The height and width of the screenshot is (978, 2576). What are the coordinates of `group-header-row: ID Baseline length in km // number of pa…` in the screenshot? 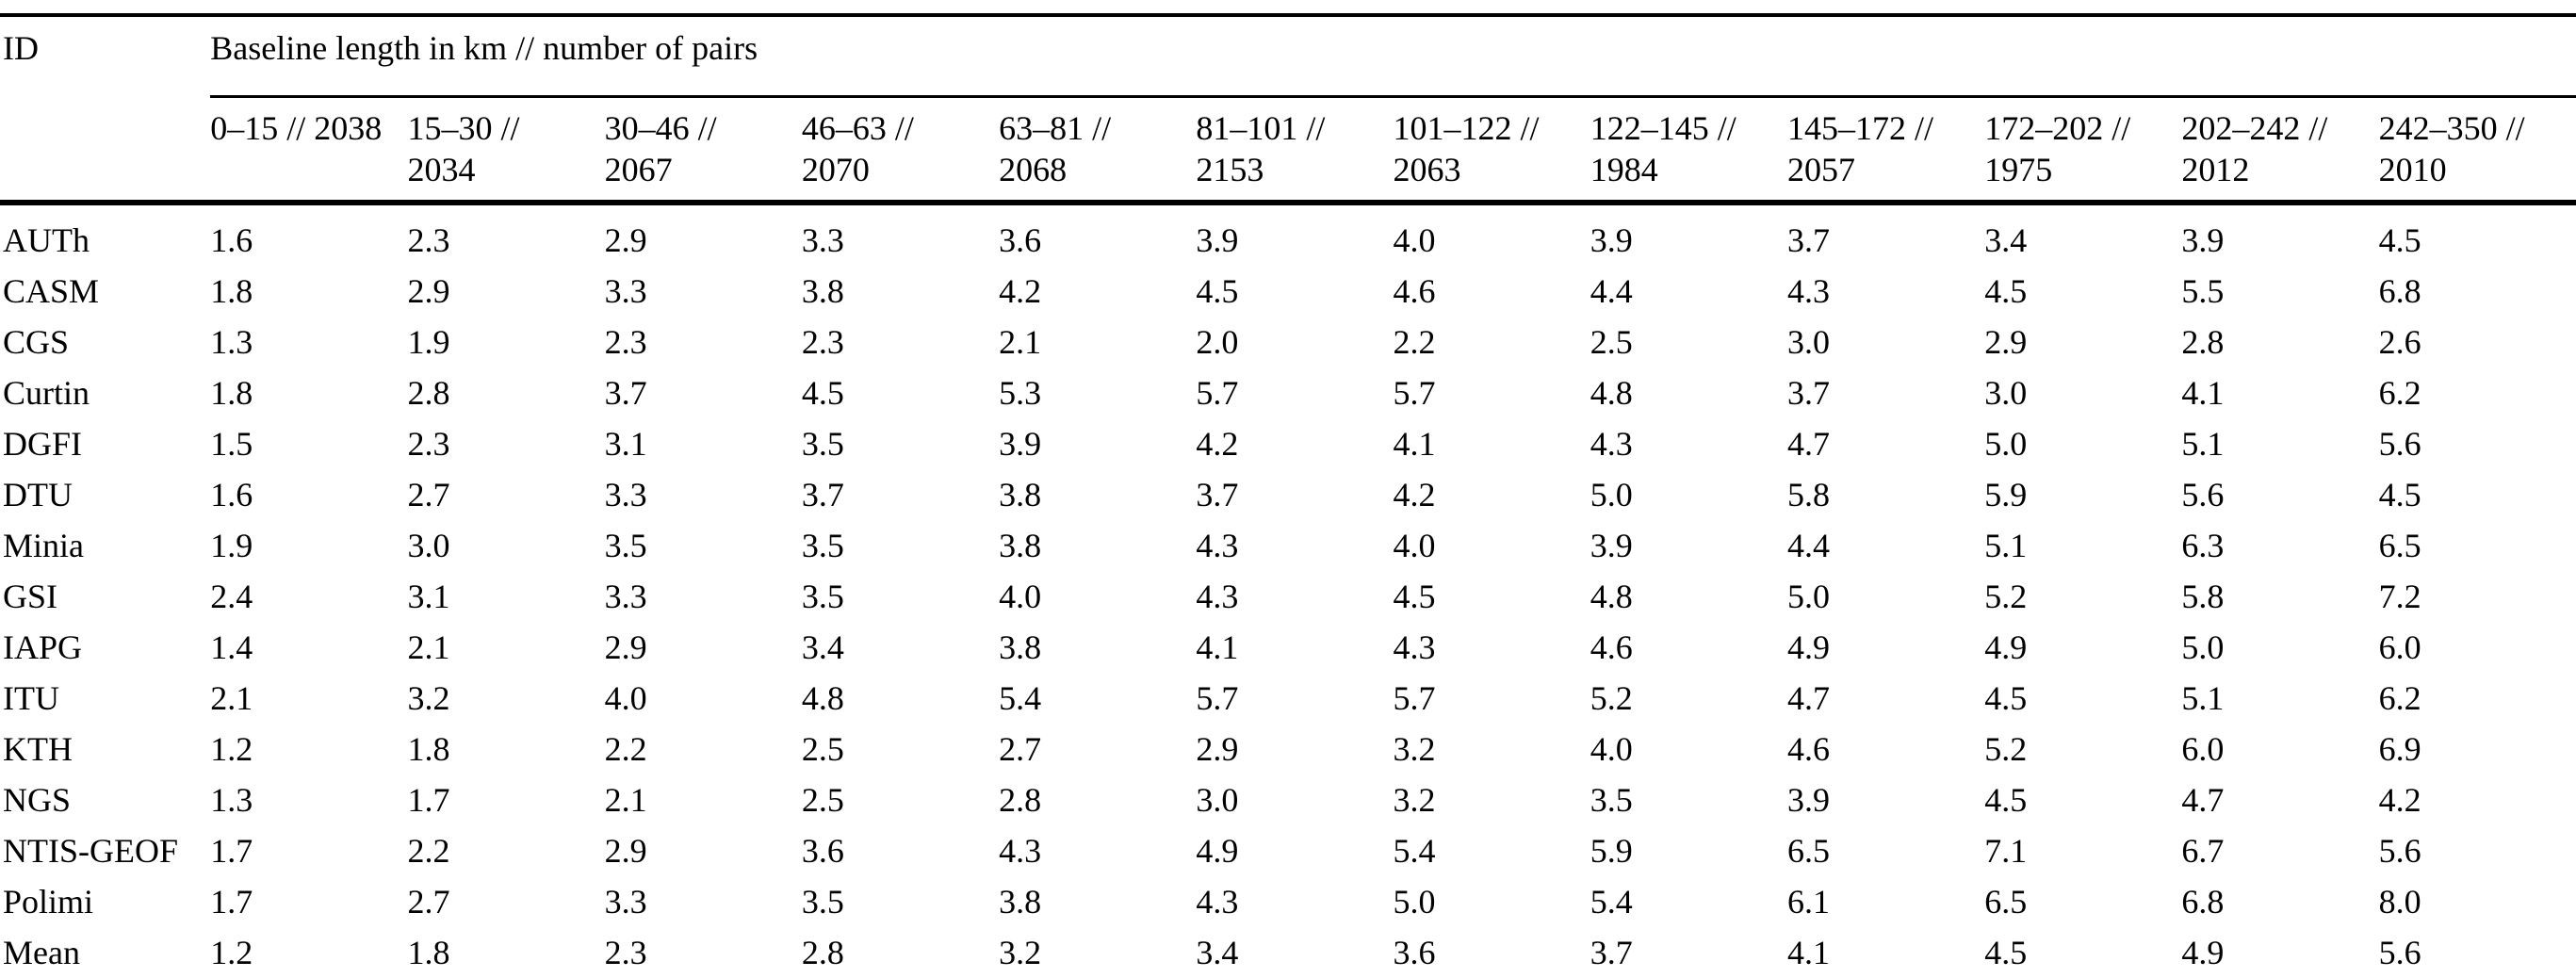 It's located at (1288, 57).